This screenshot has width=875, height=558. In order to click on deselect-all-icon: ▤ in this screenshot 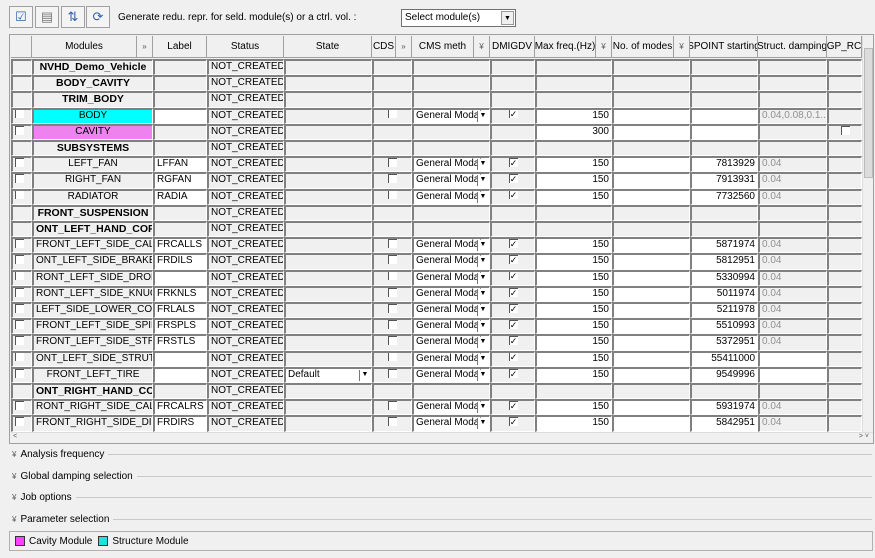, I will do `click(47, 17)`.